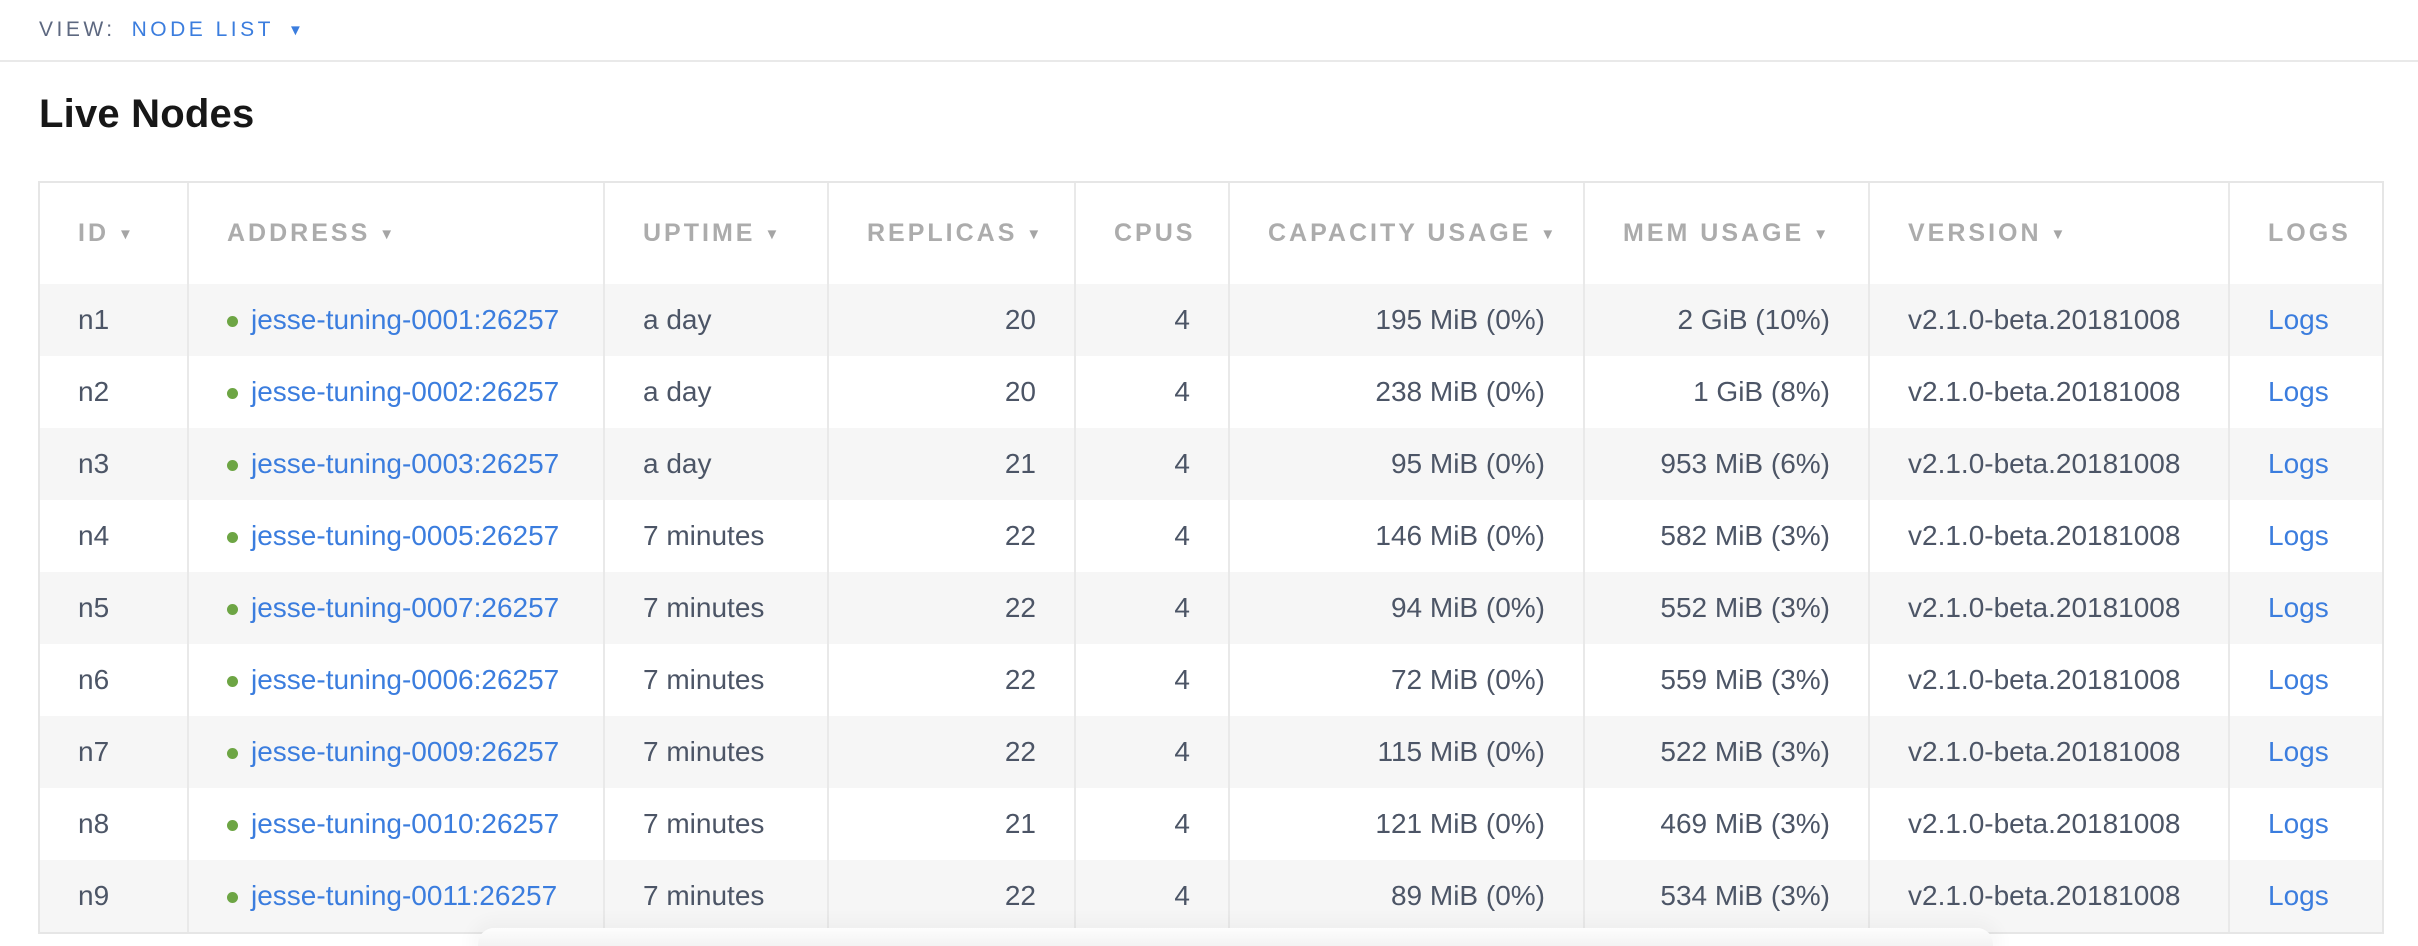 The height and width of the screenshot is (946, 2418). I want to click on address-link: jesse-tuning-0001:26257, so click(405, 319).